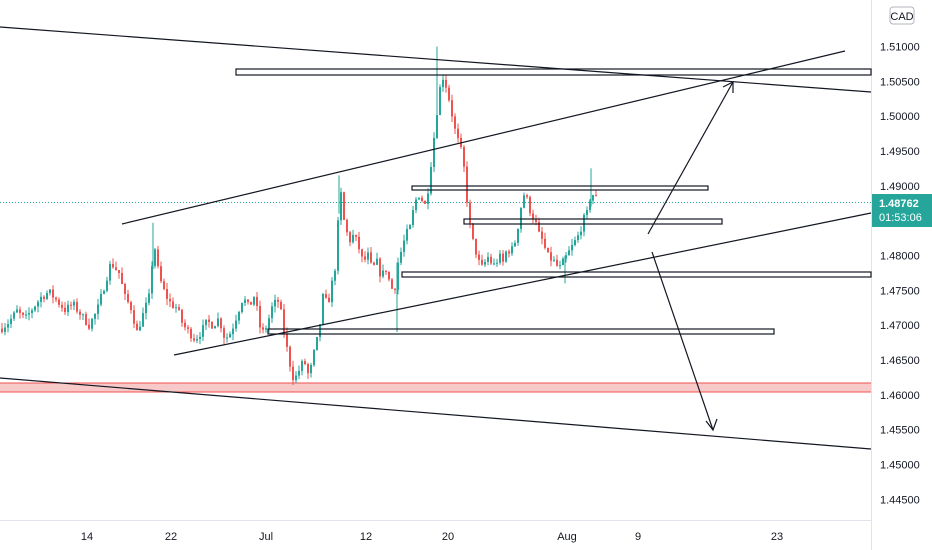 The height and width of the screenshot is (550, 932). Describe the element at coordinates (87, 537) in the screenshot. I see `x-tick-label: 14` at that location.